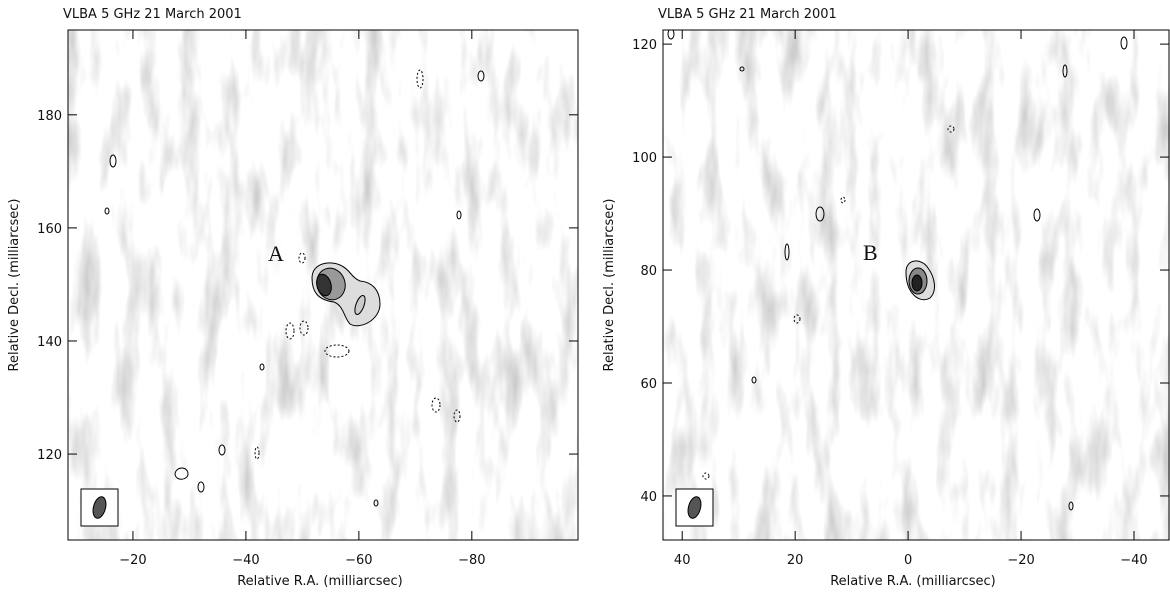  Describe the element at coordinates (795, 560) in the screenshot. I see `x-tick-label: 20` at that location.